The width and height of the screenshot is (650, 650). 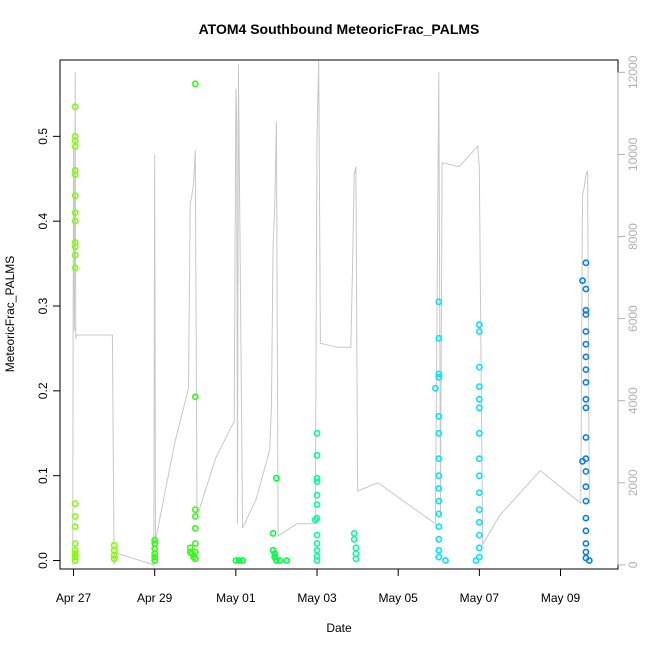 I want to click on y-tick-label: 0.2, so click(x=43, y=390).